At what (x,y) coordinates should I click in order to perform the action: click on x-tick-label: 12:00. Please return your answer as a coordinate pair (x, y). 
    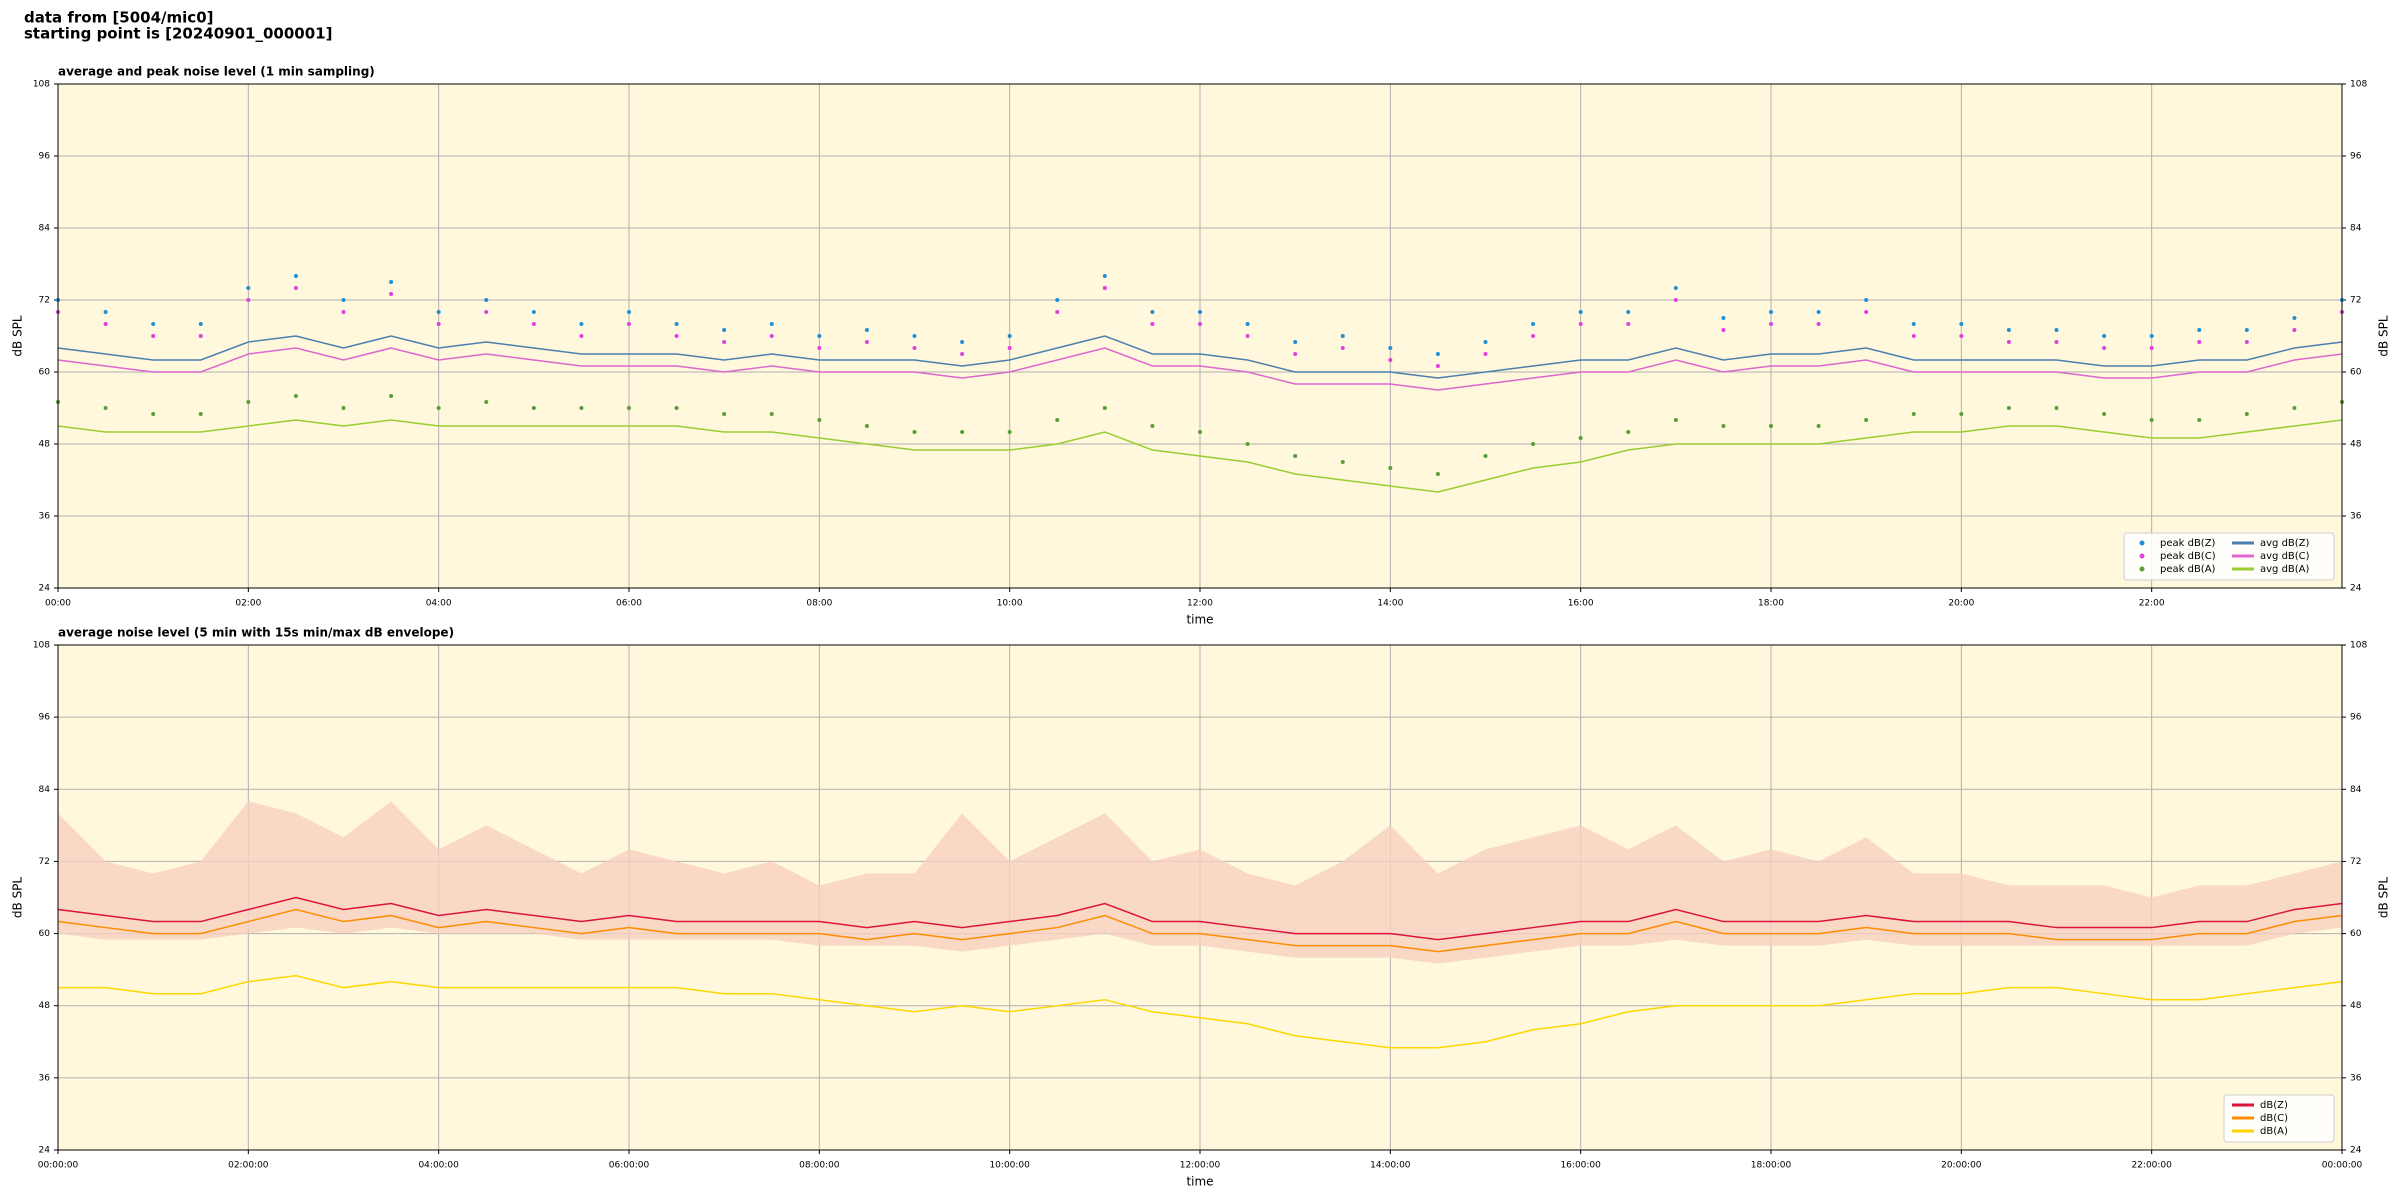
    Looking at the image, I should click on (1200, 604).